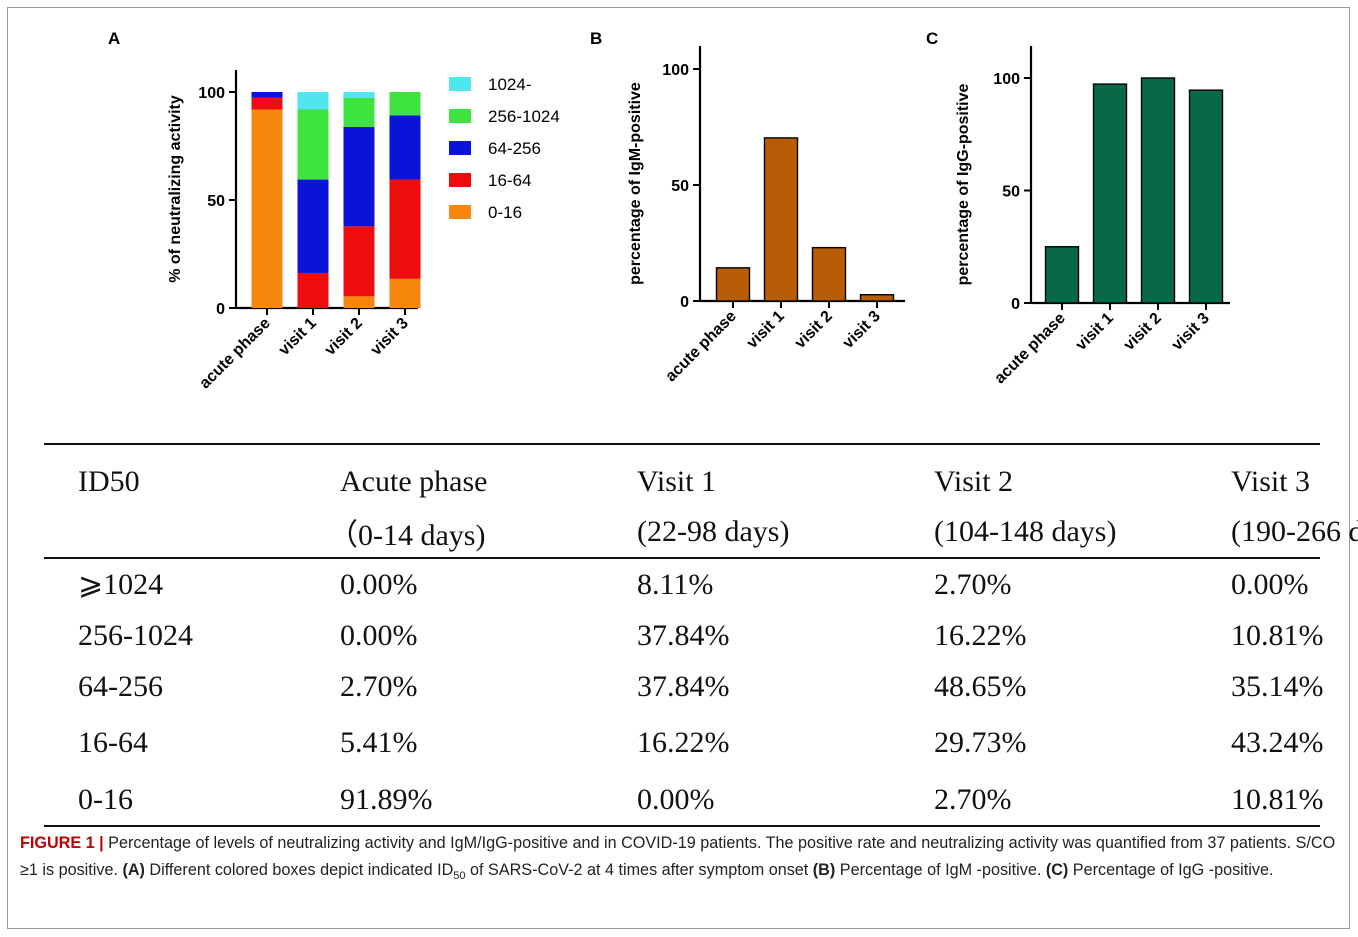  What do you see at coordinates (1025, 531) in the screenshot?
I see `table-subheader-cell: (104-148 days)` at bounding box center [1025, 531].